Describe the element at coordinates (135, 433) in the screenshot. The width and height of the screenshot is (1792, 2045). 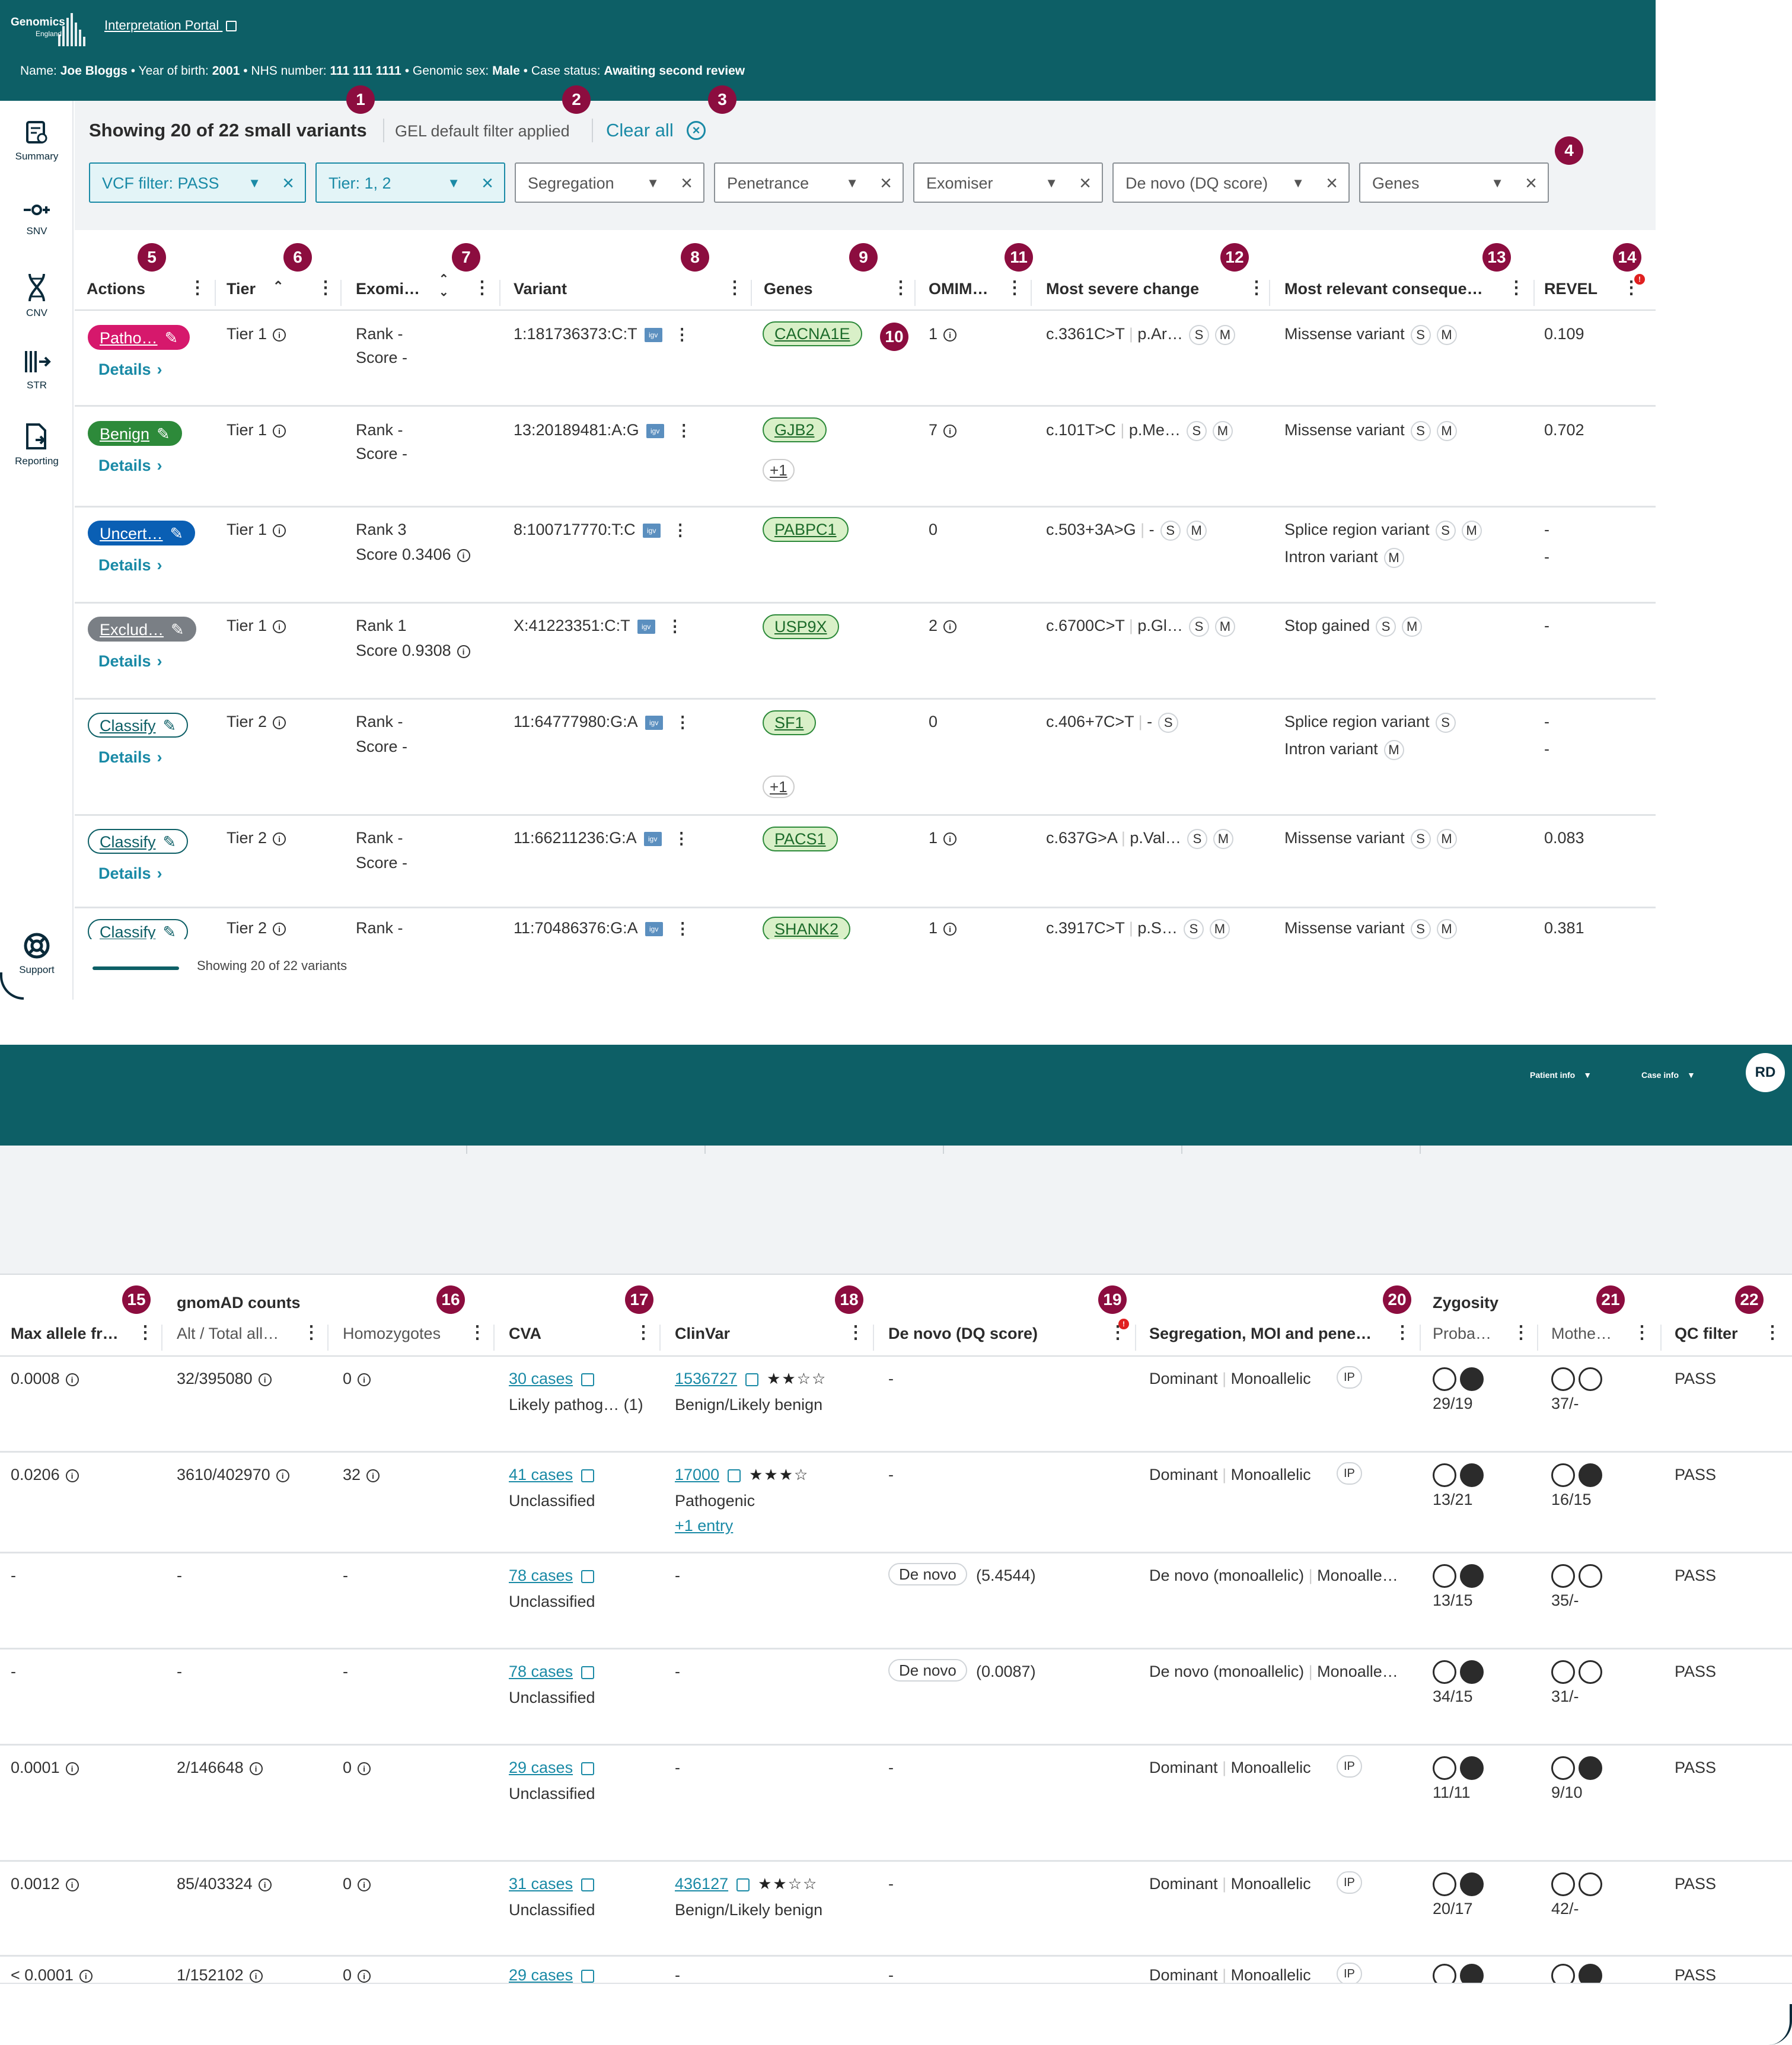
I see `classification-pill: Benign ✎` at that location.